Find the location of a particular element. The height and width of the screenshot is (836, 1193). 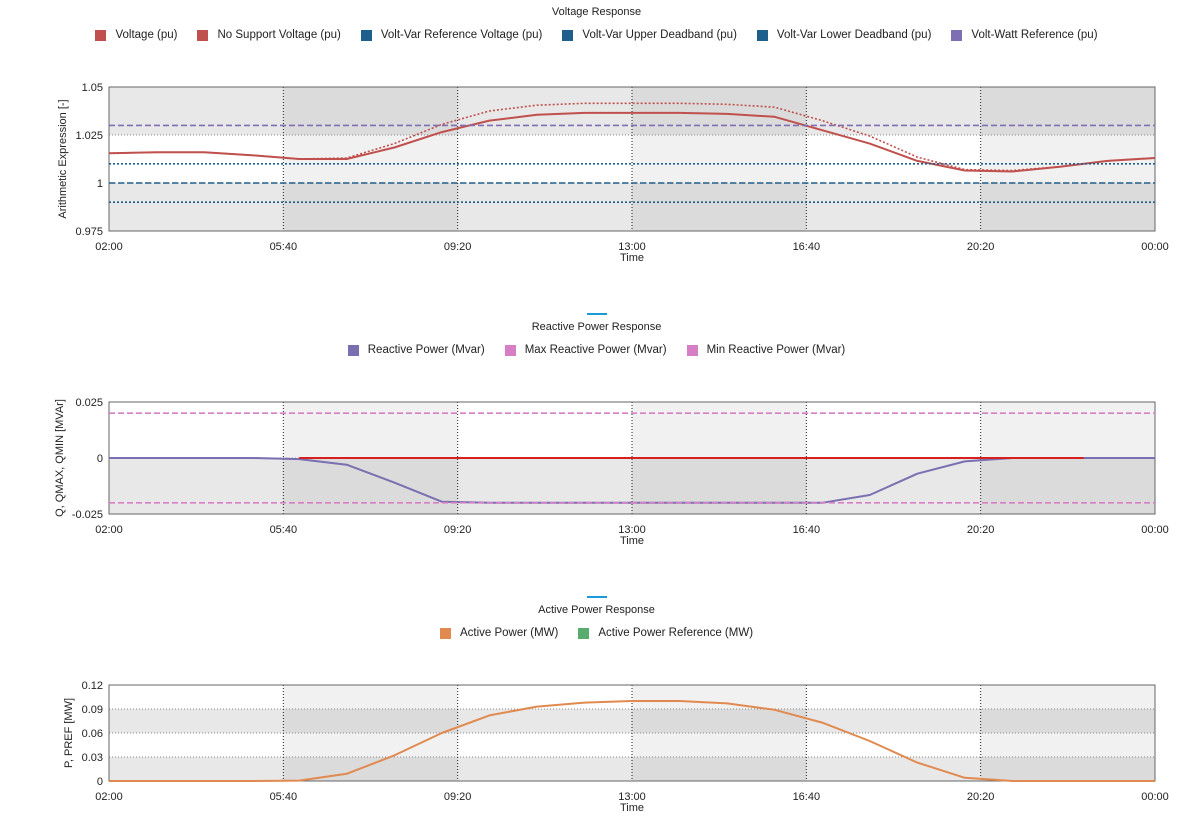

legend-item: Volt-Var Upper Deadband (pu) is located at coordinates (649, 35).